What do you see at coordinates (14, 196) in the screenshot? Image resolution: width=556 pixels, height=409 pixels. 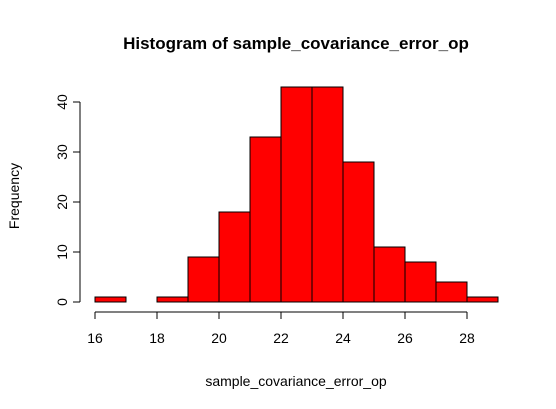 I see `y-axis-label: Frequency` at bounding box center [14, 196].